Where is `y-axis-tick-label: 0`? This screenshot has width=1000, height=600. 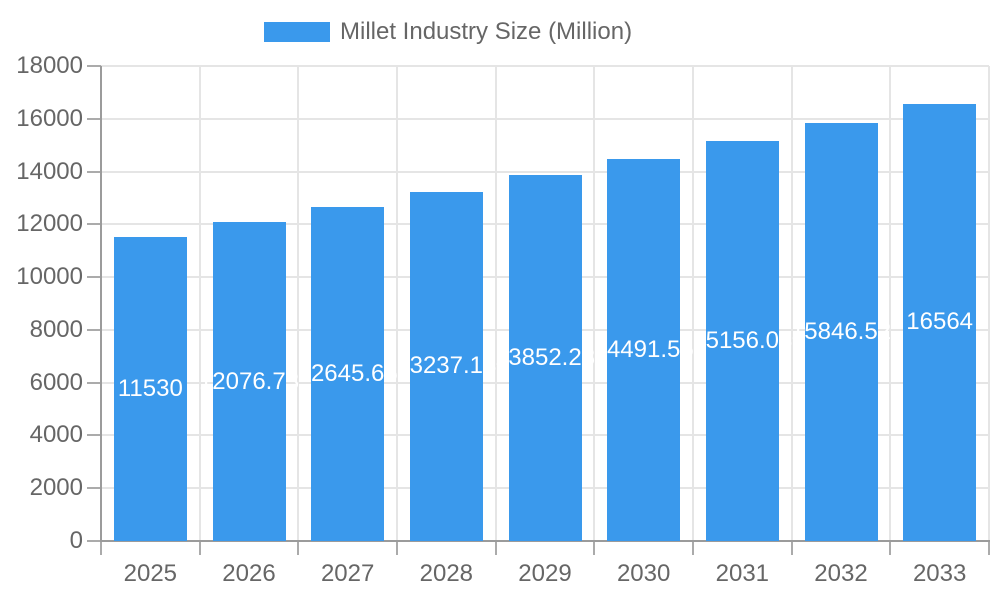
y-axis-tick-label: 0 is located at coordinates (76, 540).